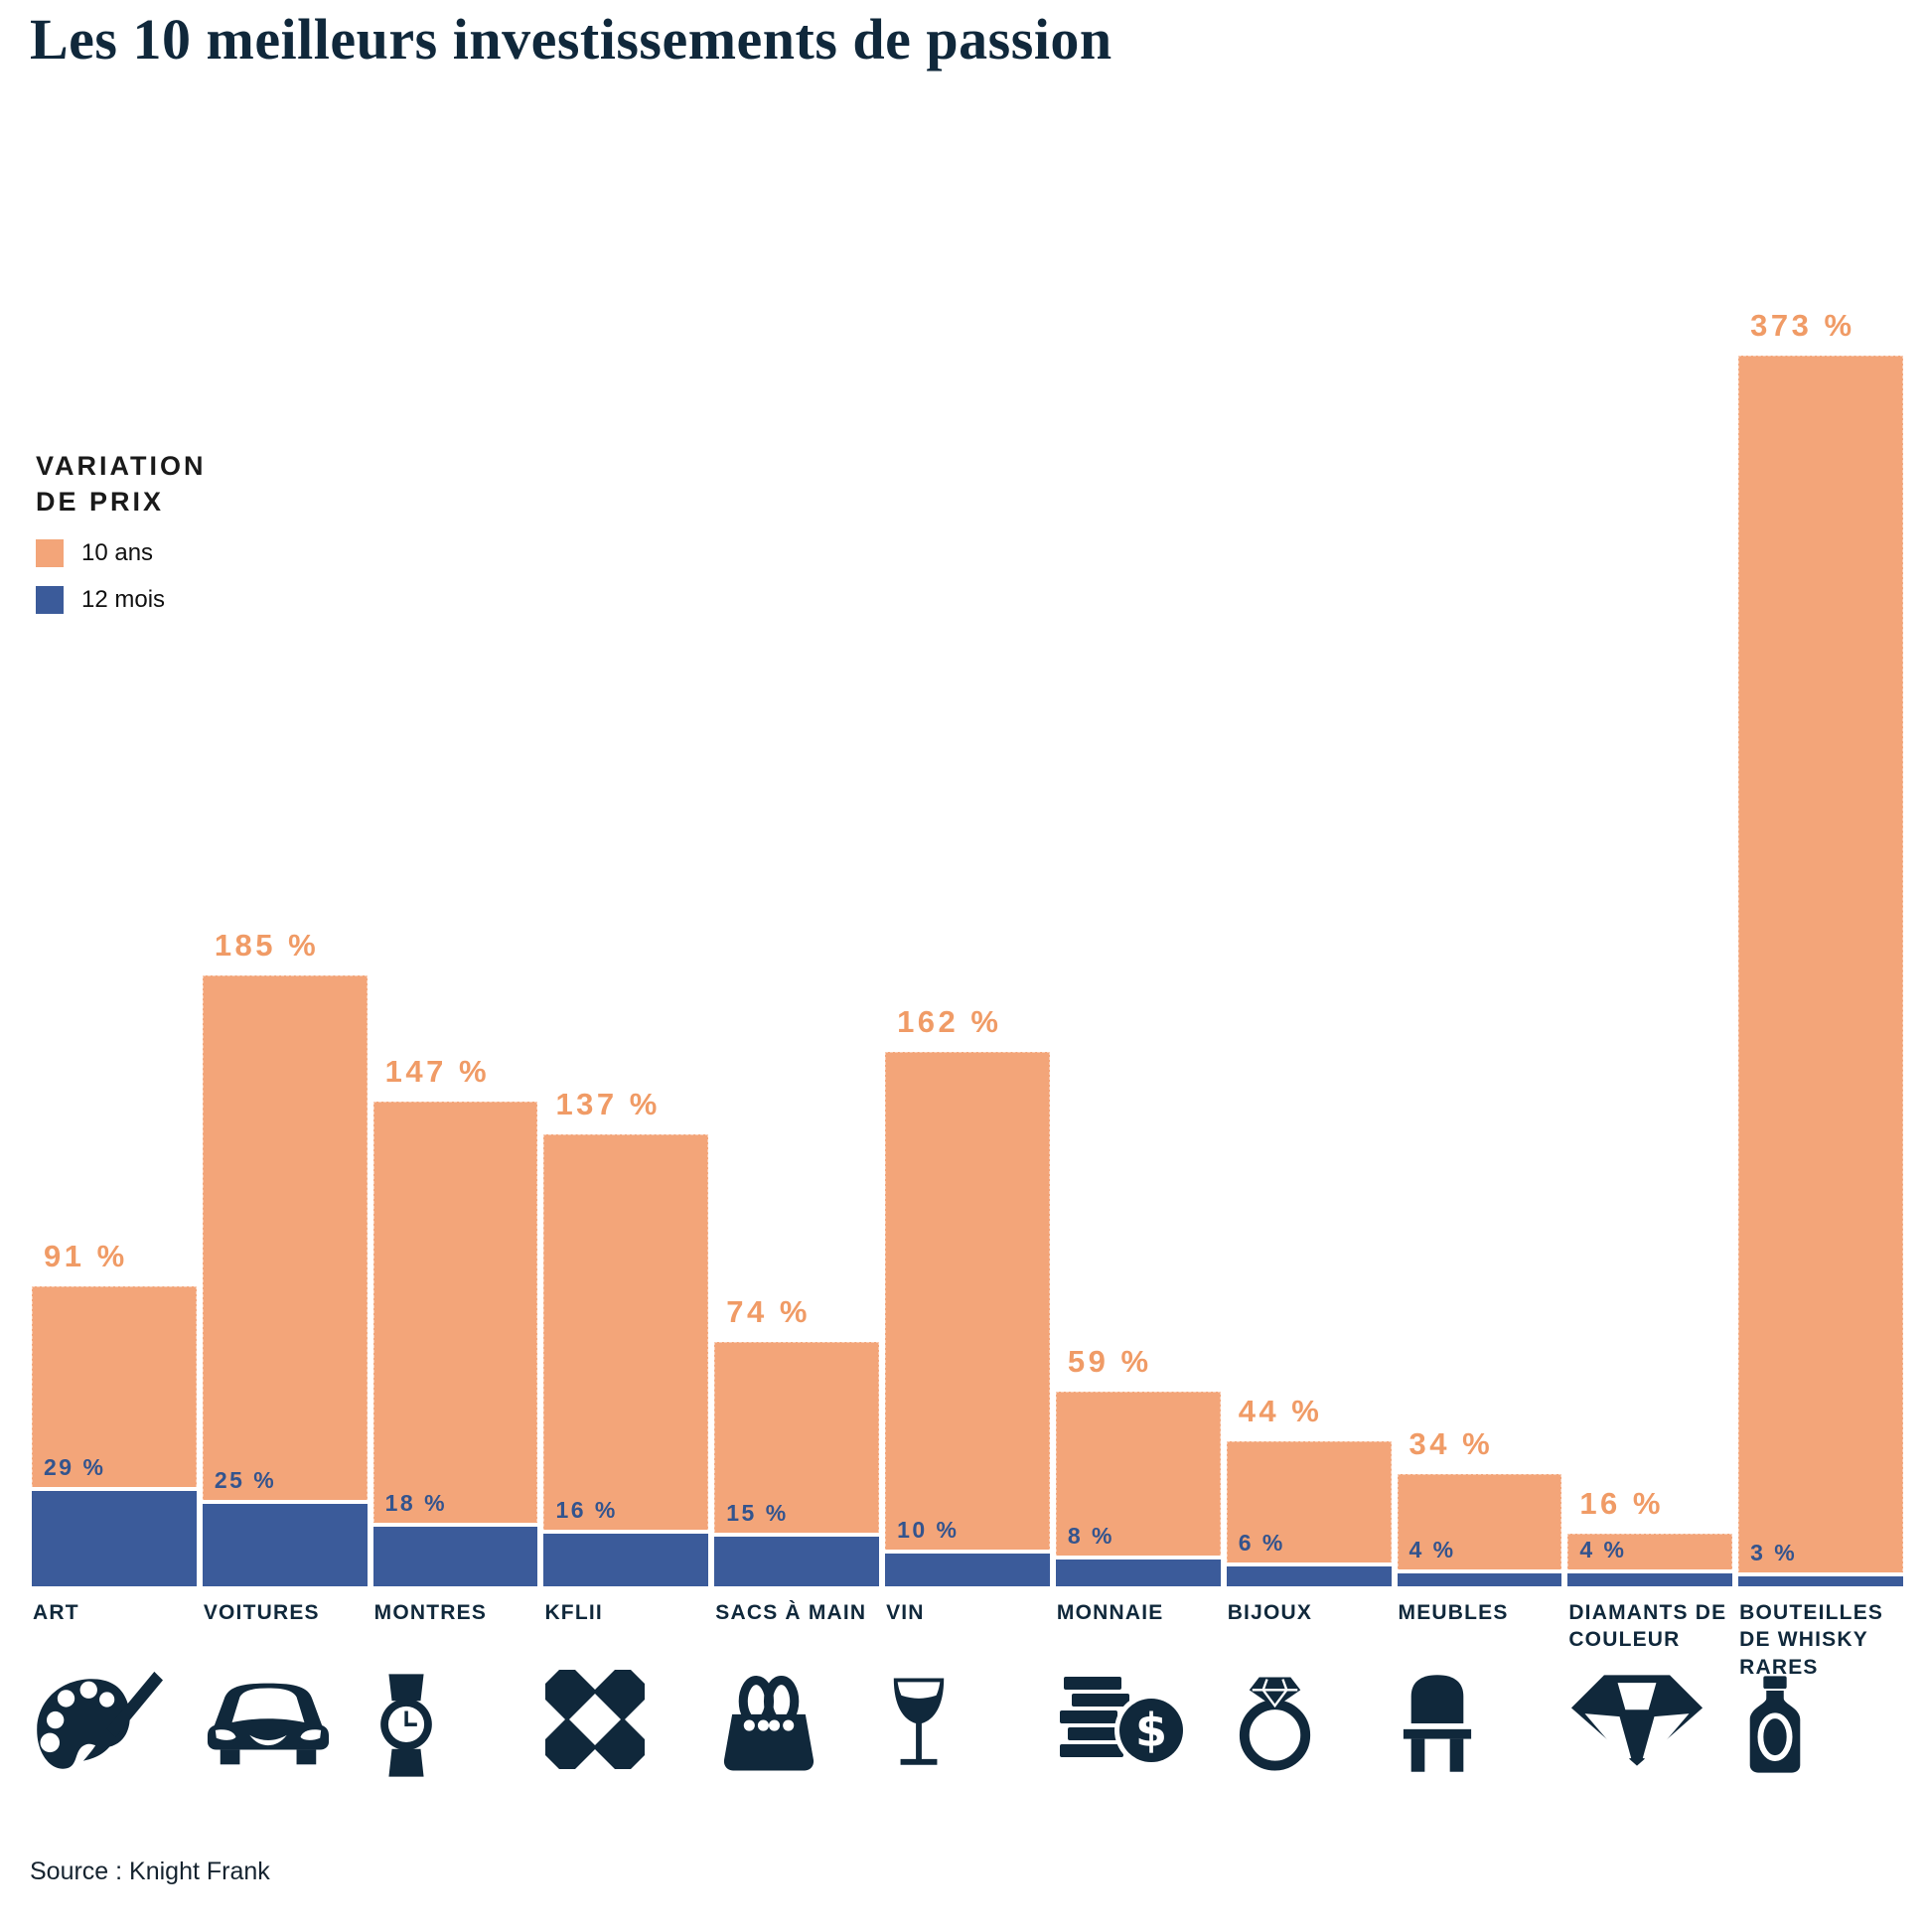 This screenshot has width=1927, height=1932. I want to click on category-label: ART, so click(56, 1612).